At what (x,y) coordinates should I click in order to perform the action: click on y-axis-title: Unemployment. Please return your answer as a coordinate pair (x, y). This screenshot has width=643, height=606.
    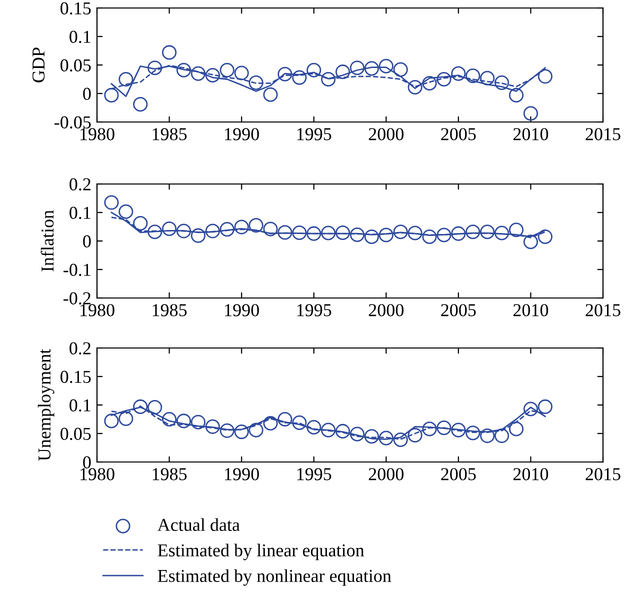
    Looking at the image, I should click on (46, 404).